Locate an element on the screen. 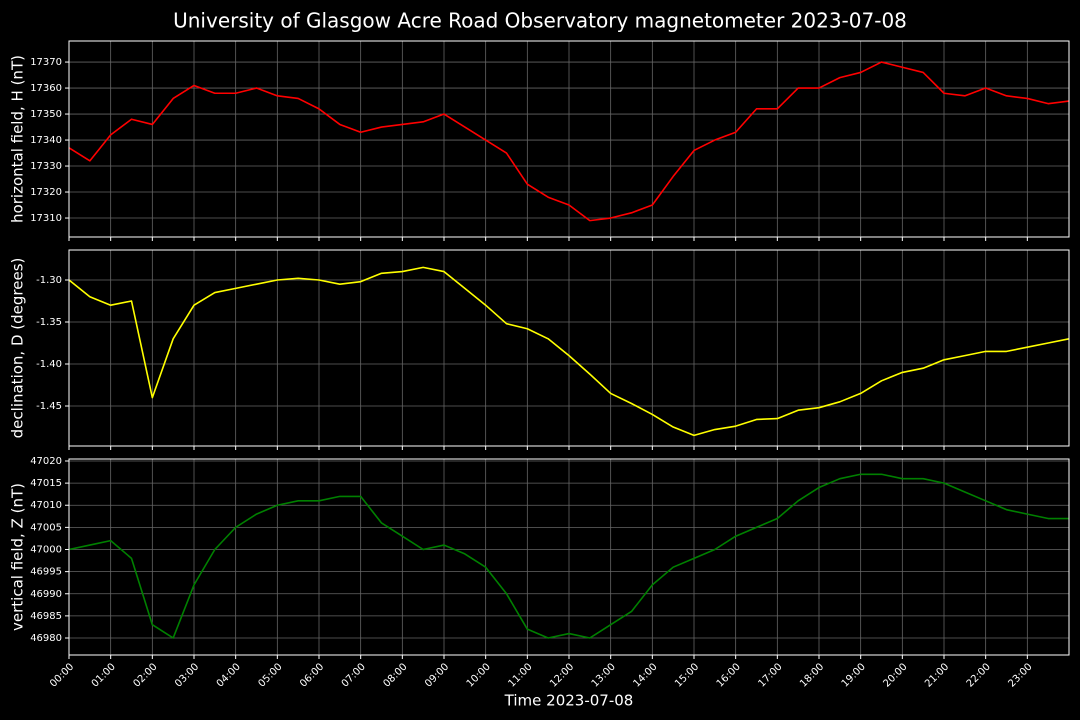 Image resolution: width=1080 pixels, height=720 pixels. x-tick-label: 02:00 is located at coordinates (145, 675).